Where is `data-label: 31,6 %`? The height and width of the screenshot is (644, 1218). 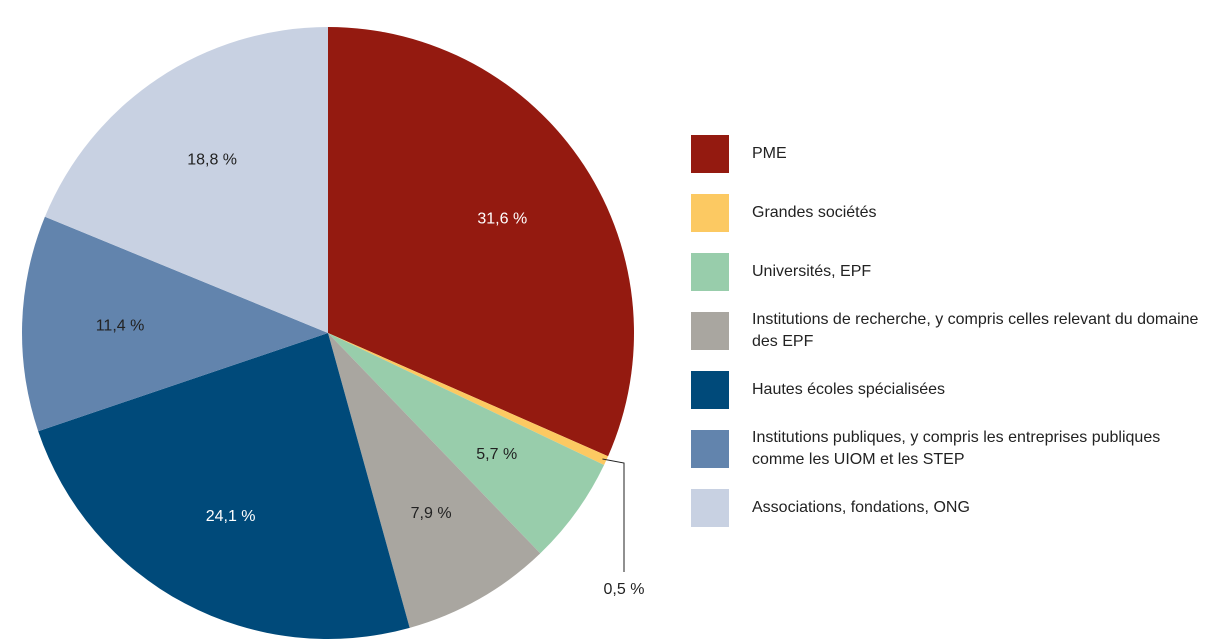
data-label: 31,6 % is located at coordinates (502, 219).